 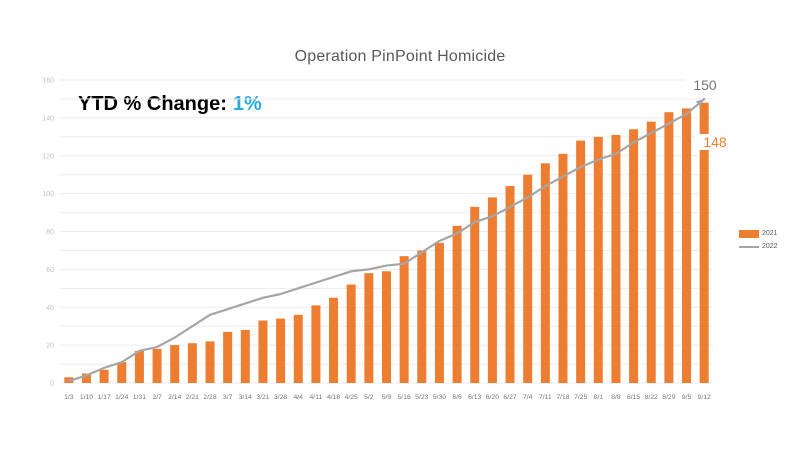 What do you see at coordinates (192, 397) in the screenshot?
I see `x-tick-label: 2/21` at bounding box center [192, 397].